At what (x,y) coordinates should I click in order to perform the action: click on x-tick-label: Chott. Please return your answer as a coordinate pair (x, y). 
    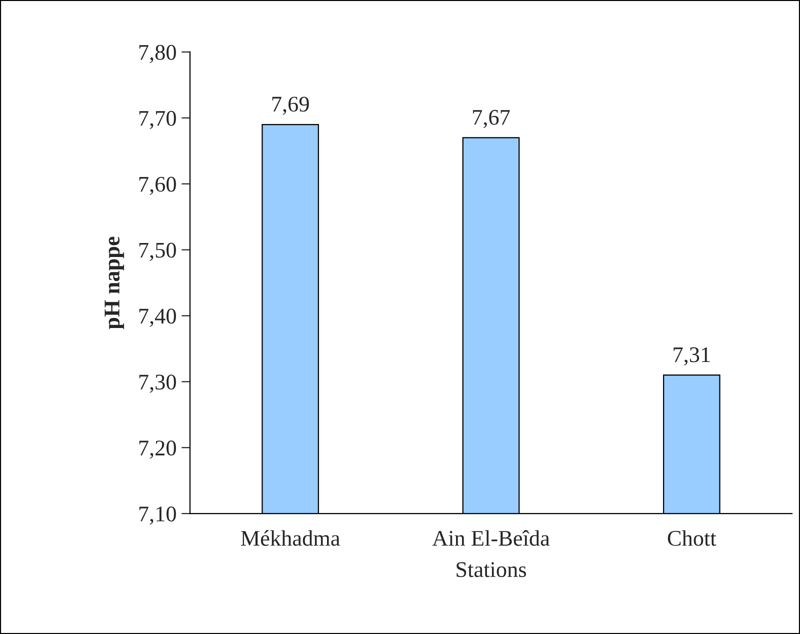
    Looking at the image, I should click on (692, 538).